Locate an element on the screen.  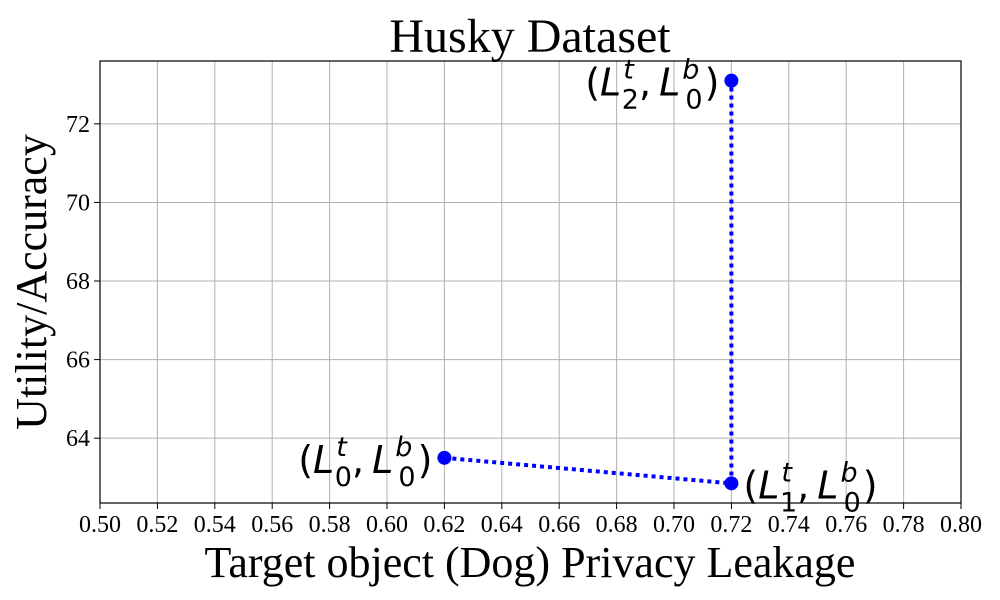
y-tick-label: 72 is located at coordinates (78, 125).